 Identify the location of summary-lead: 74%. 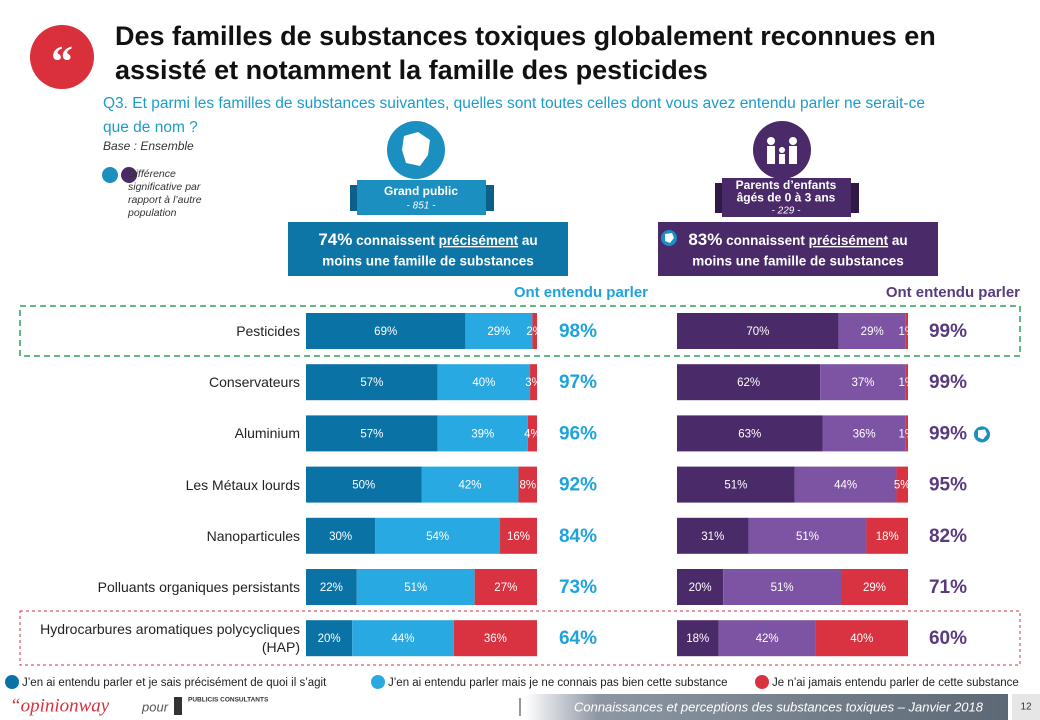
(335, 239).